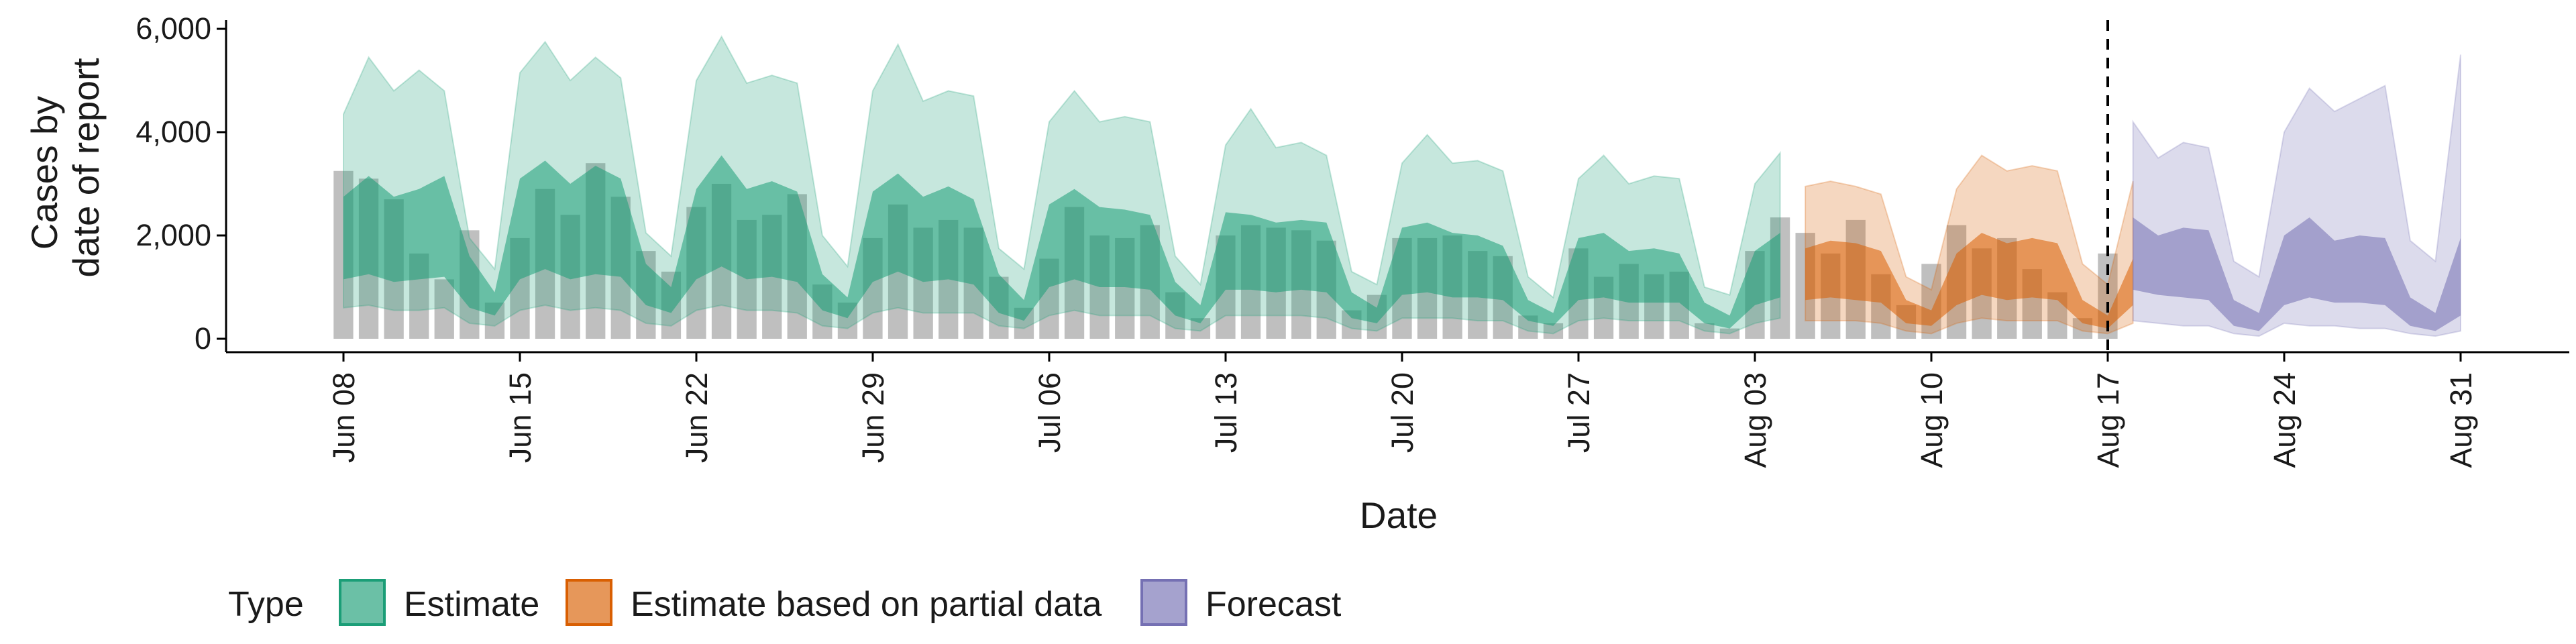  I want to click on y-tick-label: 4,000, so click(173, 132).